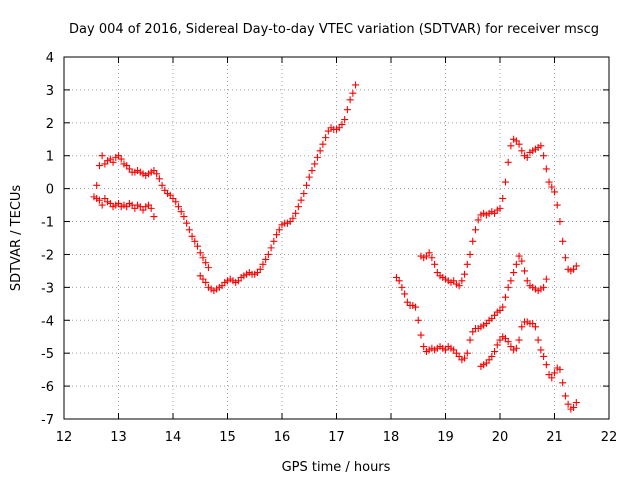 Image resolution: width=640 pixels, height=480 pixels. I want to click on y-tick-label: -5, so click(47, 354).